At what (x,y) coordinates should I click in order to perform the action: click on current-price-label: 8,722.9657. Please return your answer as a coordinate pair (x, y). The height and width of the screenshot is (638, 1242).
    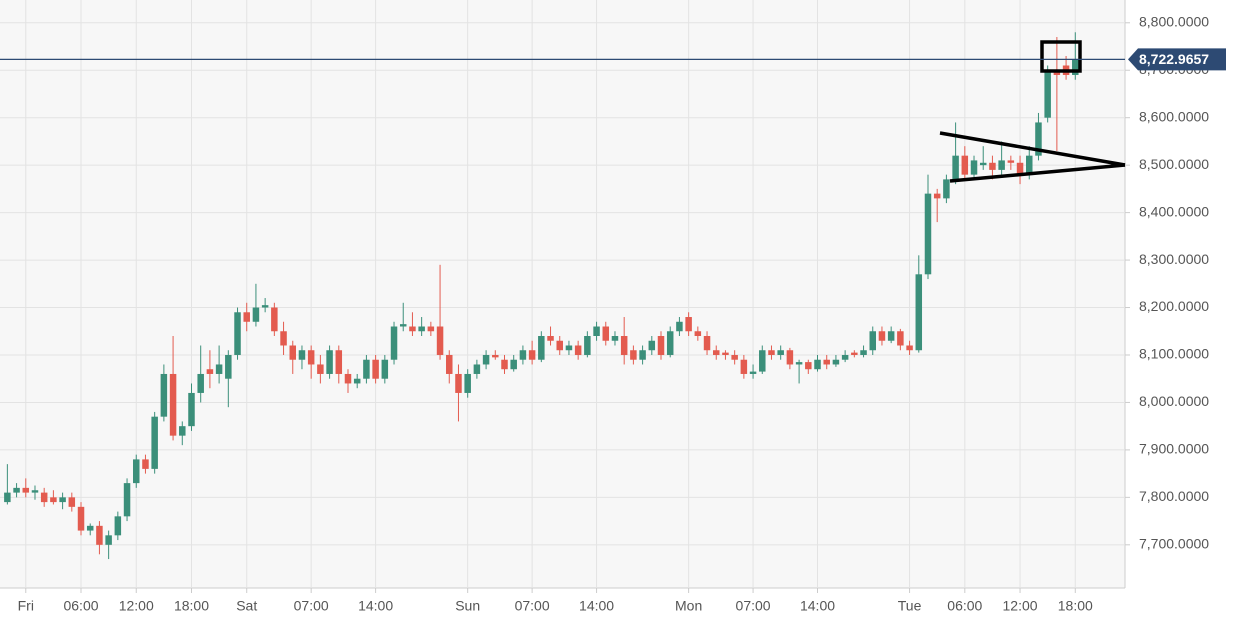
    Looking at the image, I should click on (1174, 59).